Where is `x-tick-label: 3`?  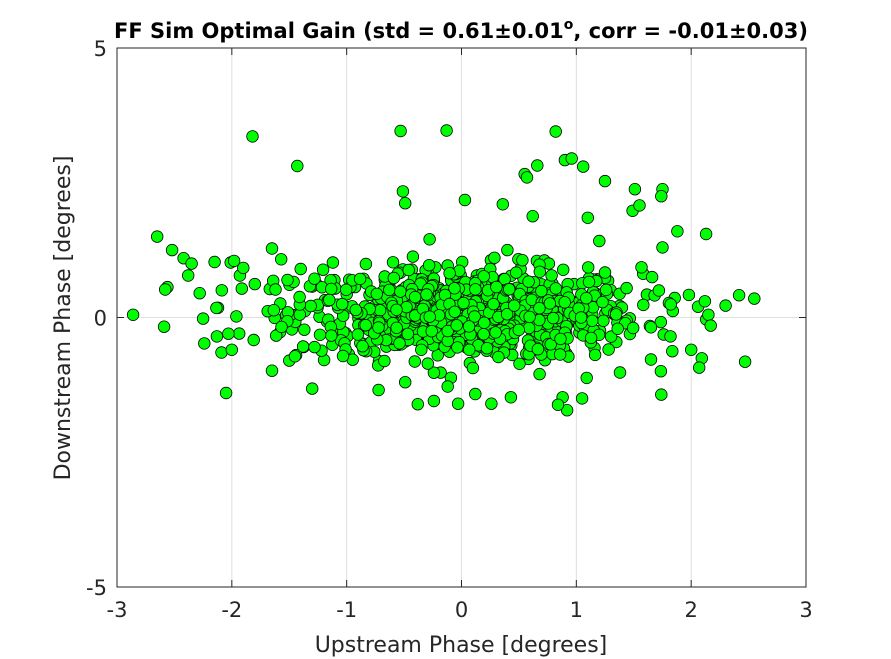 x-tick-label: 3 is located at coordinates (805, 610).